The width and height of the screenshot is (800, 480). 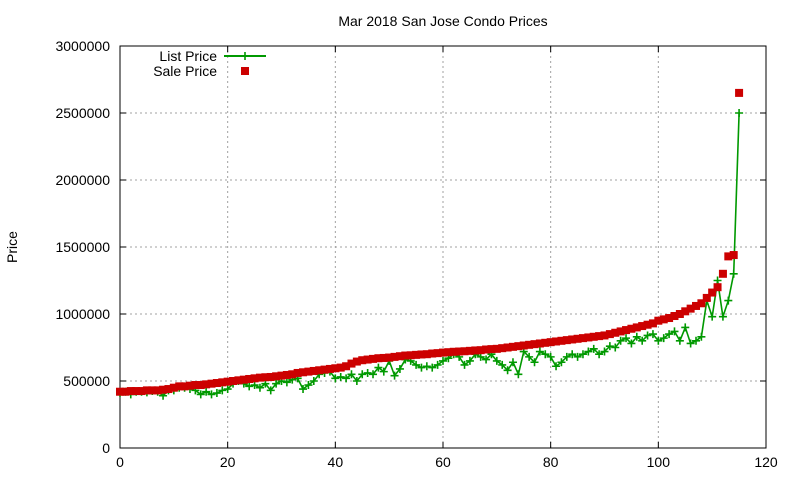 I want to click on chart-title: Mar 2018 San Jose Condo Prices, so click(x=442, y=21).